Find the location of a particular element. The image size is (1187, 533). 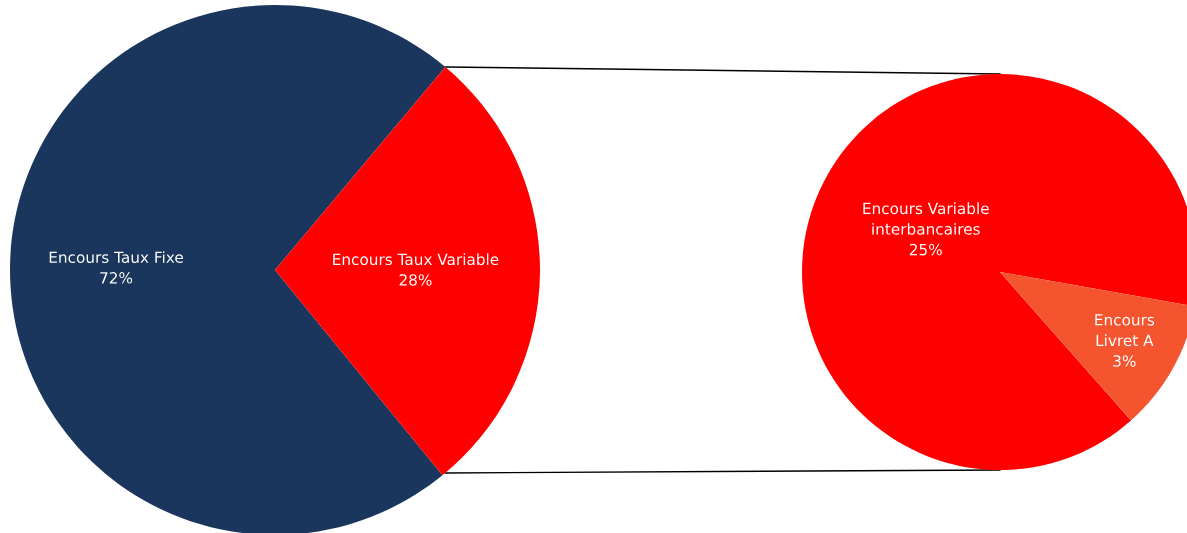

slice-label: Encours Taux Fixe is located at coordinates (116, 257).